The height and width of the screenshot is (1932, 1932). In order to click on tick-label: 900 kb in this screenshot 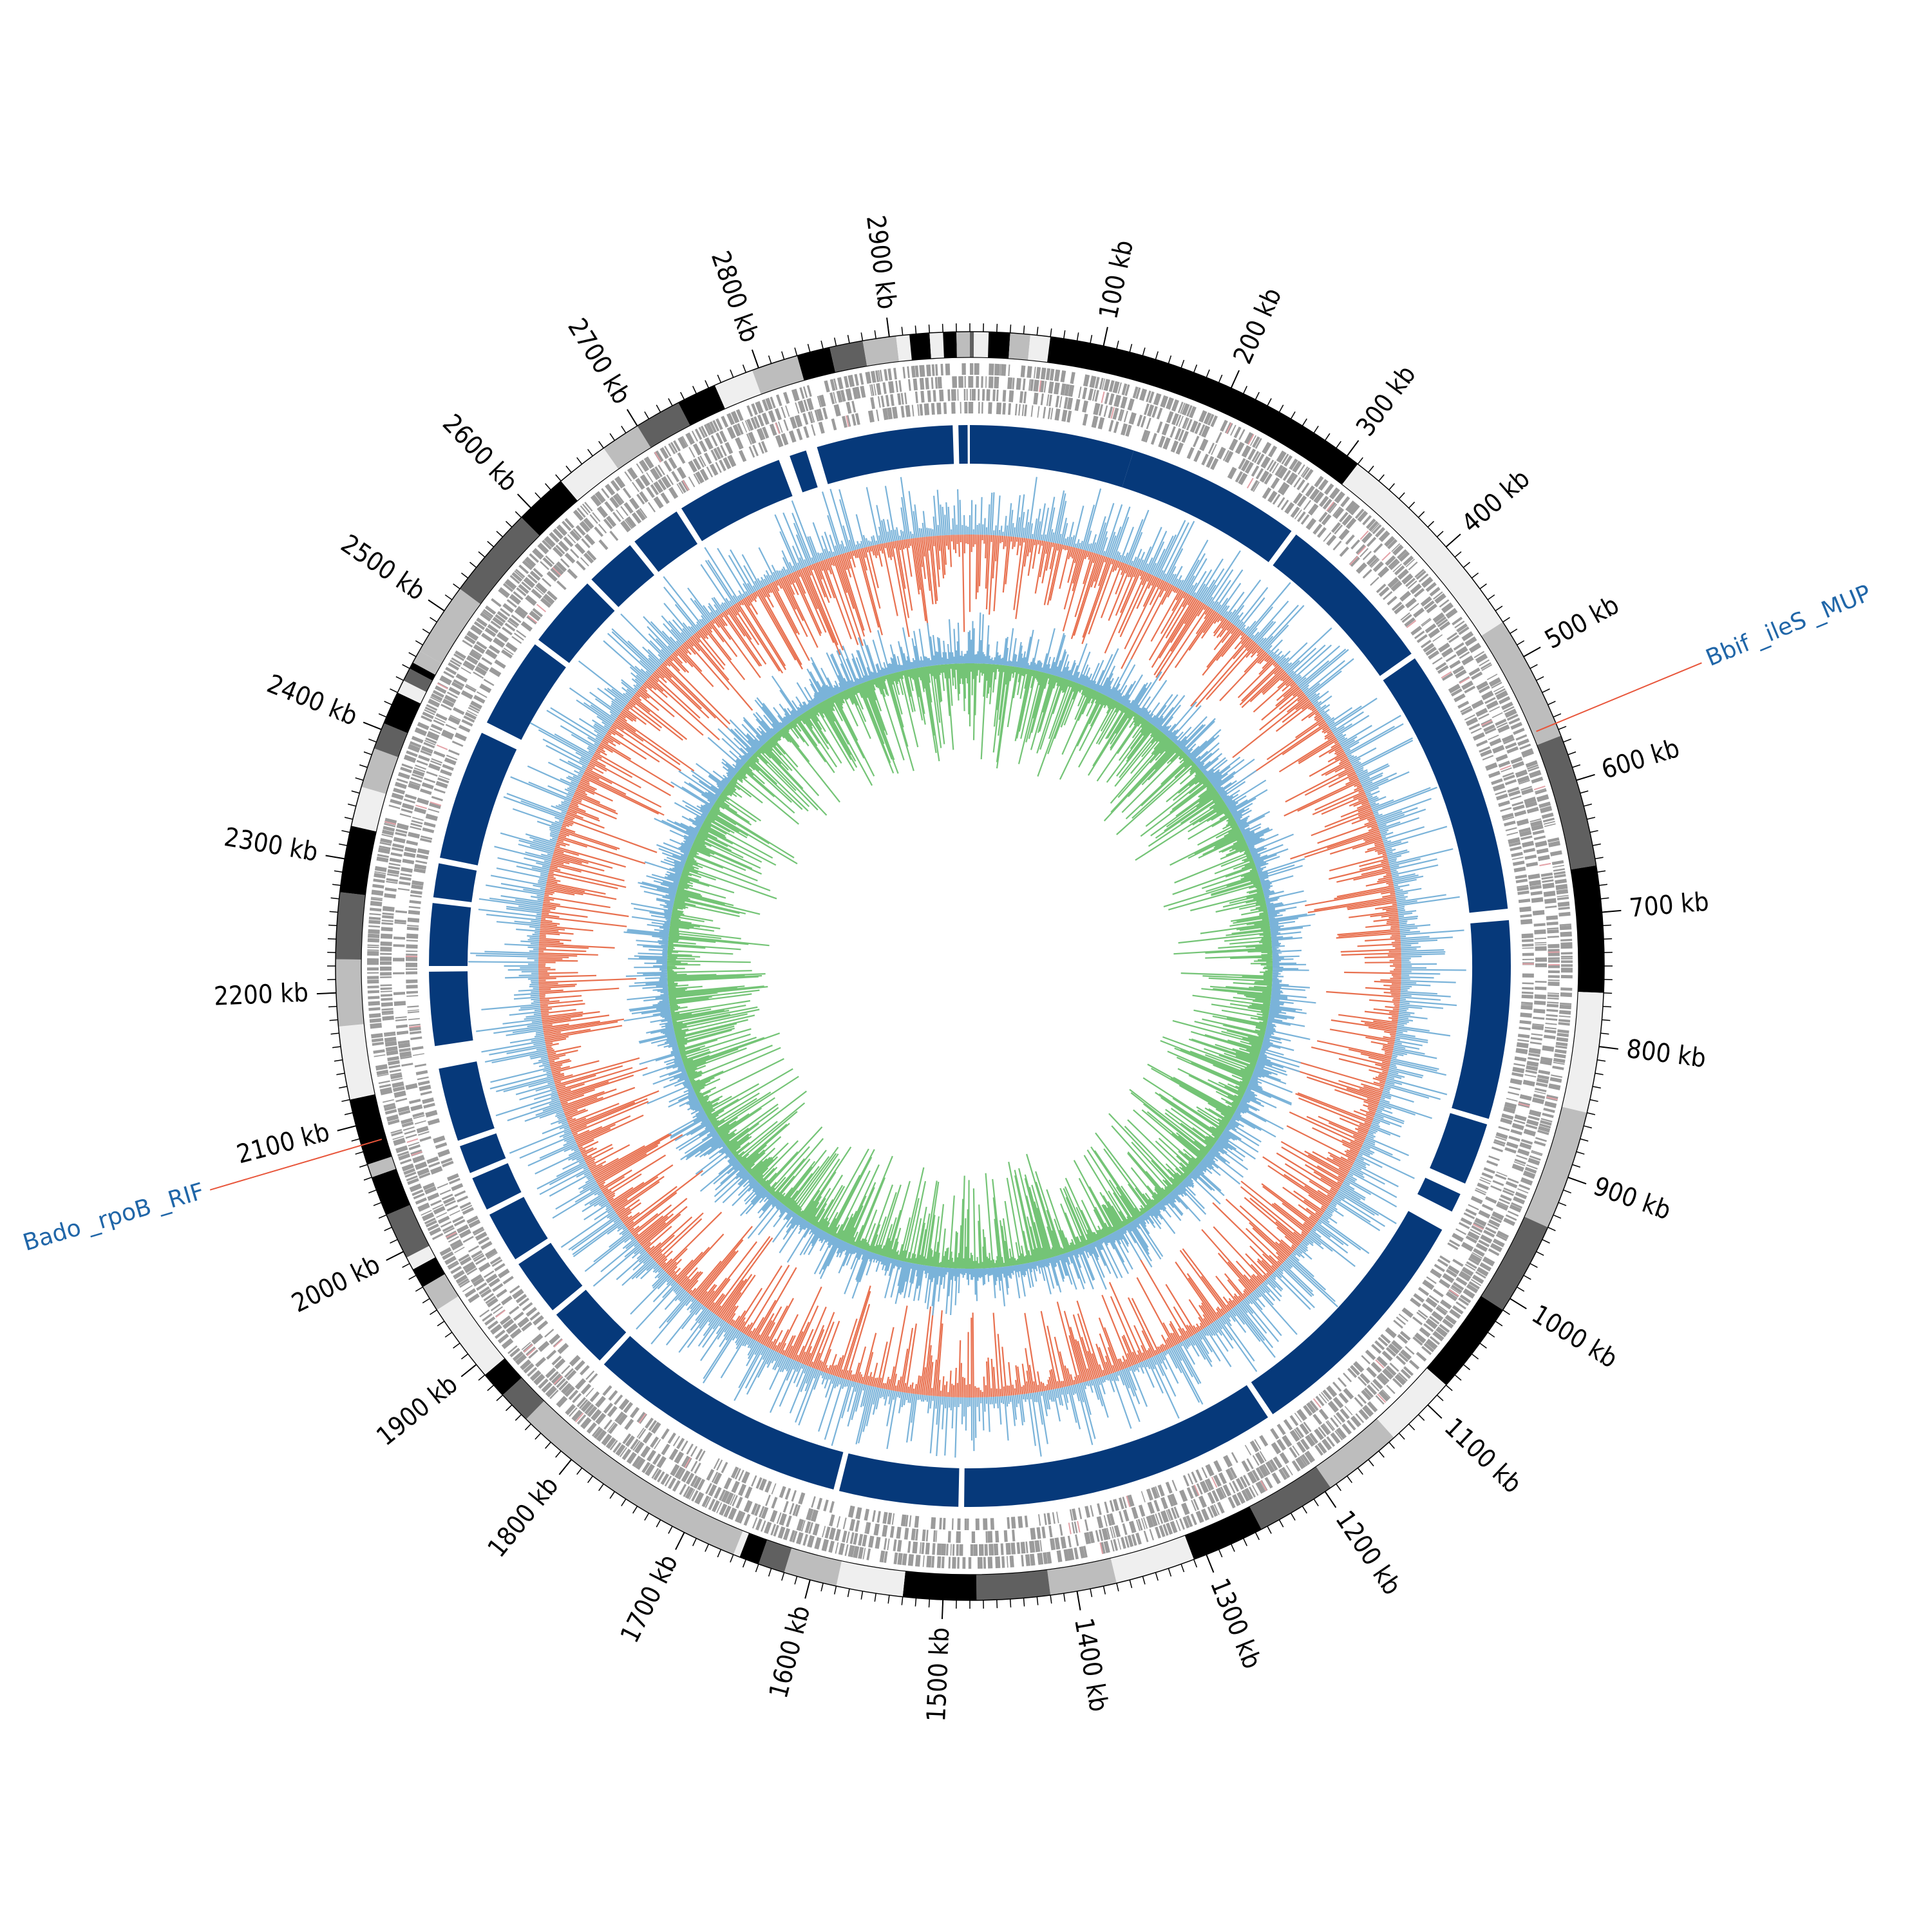, I will do `click(1632, 1198)`.